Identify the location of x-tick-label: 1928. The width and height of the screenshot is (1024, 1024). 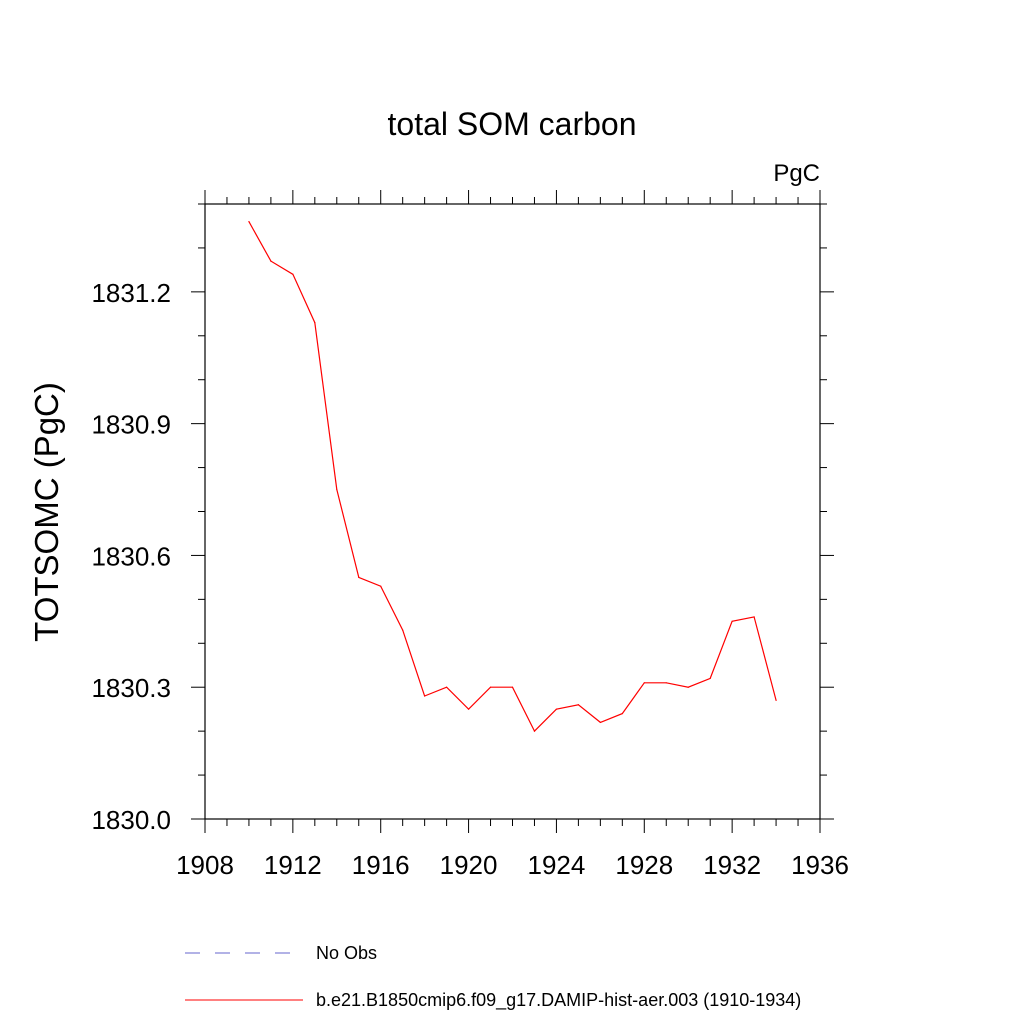
(644, 865).